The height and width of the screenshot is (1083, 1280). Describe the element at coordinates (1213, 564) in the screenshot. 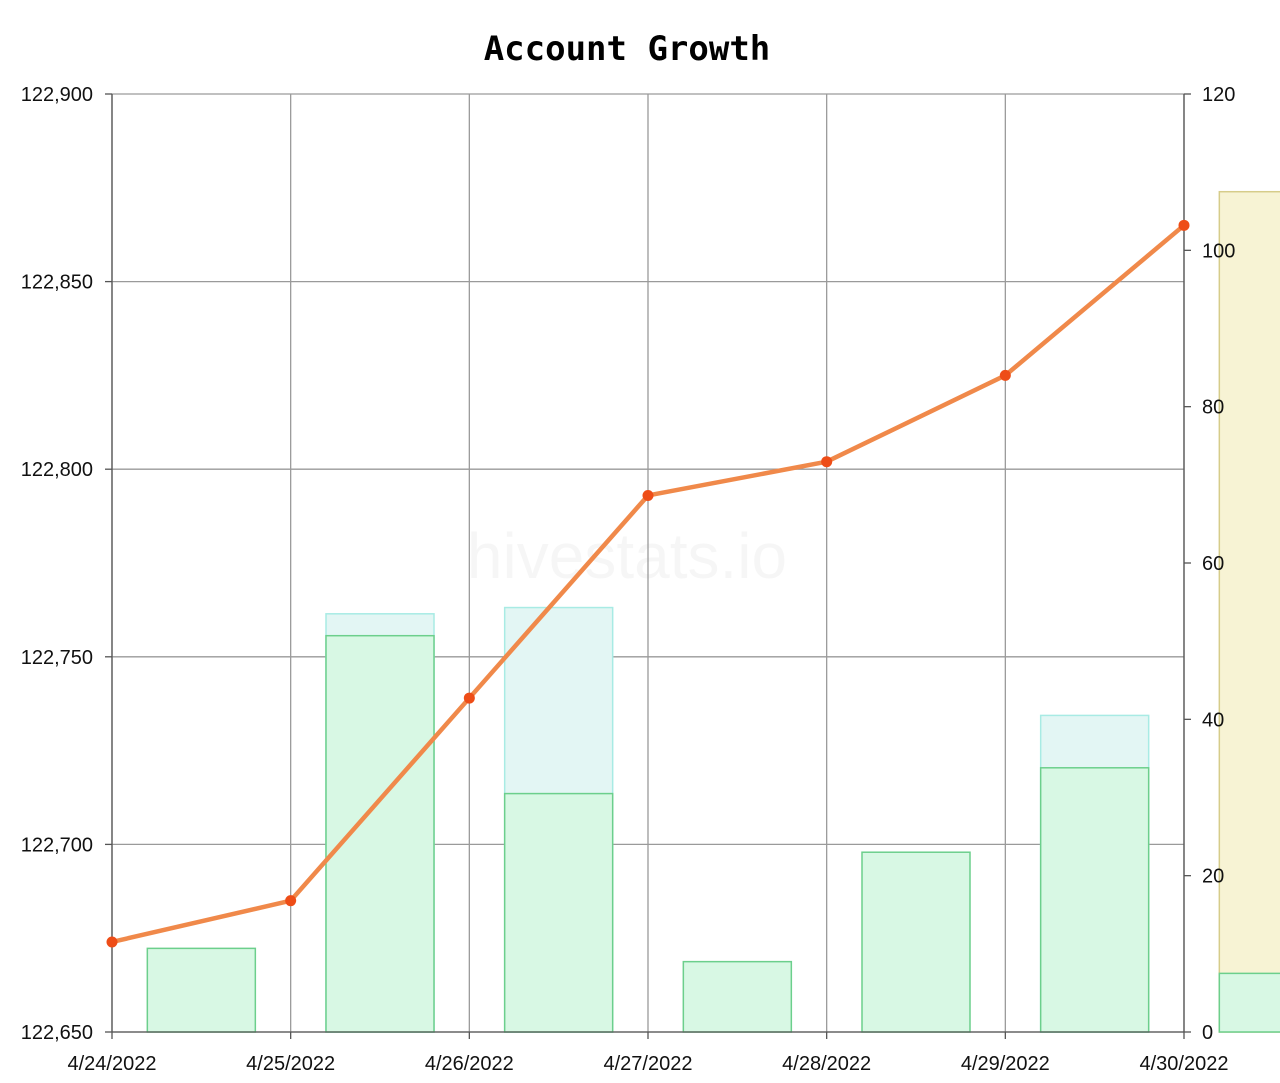

I see `right-tick-label-3: 60` at that location.